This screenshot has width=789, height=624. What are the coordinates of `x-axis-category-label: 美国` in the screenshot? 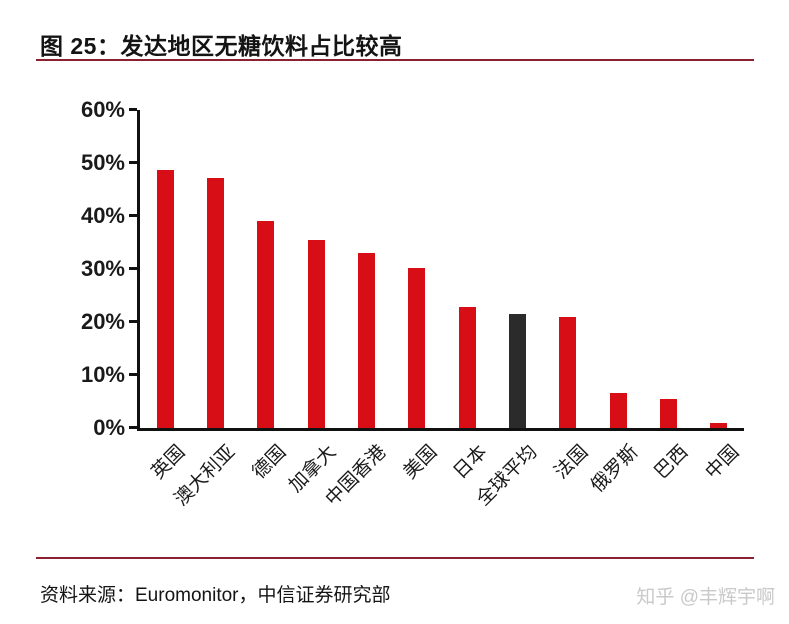 It's located at (420, 462).